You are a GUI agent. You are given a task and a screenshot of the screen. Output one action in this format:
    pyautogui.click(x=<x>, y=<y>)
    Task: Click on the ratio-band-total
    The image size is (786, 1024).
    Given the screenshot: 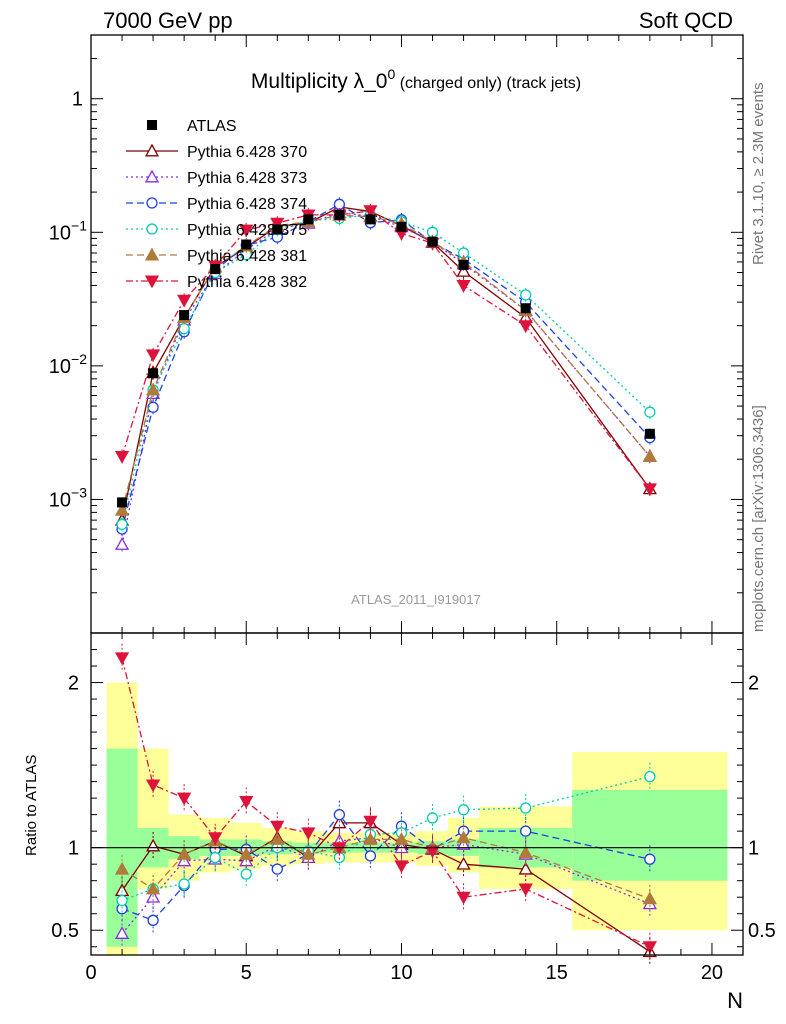 What is the action you would take?
    pyautogui.click(x=153, y=818)
    